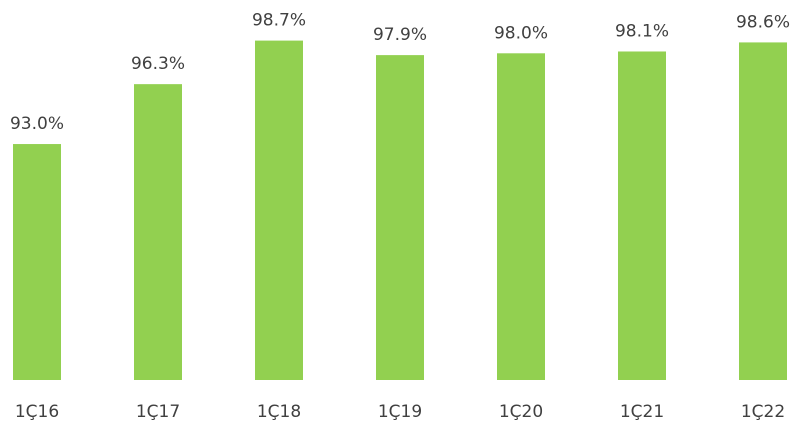  I want to click on x-tick-label: 1Ç20, so click(521, 412).